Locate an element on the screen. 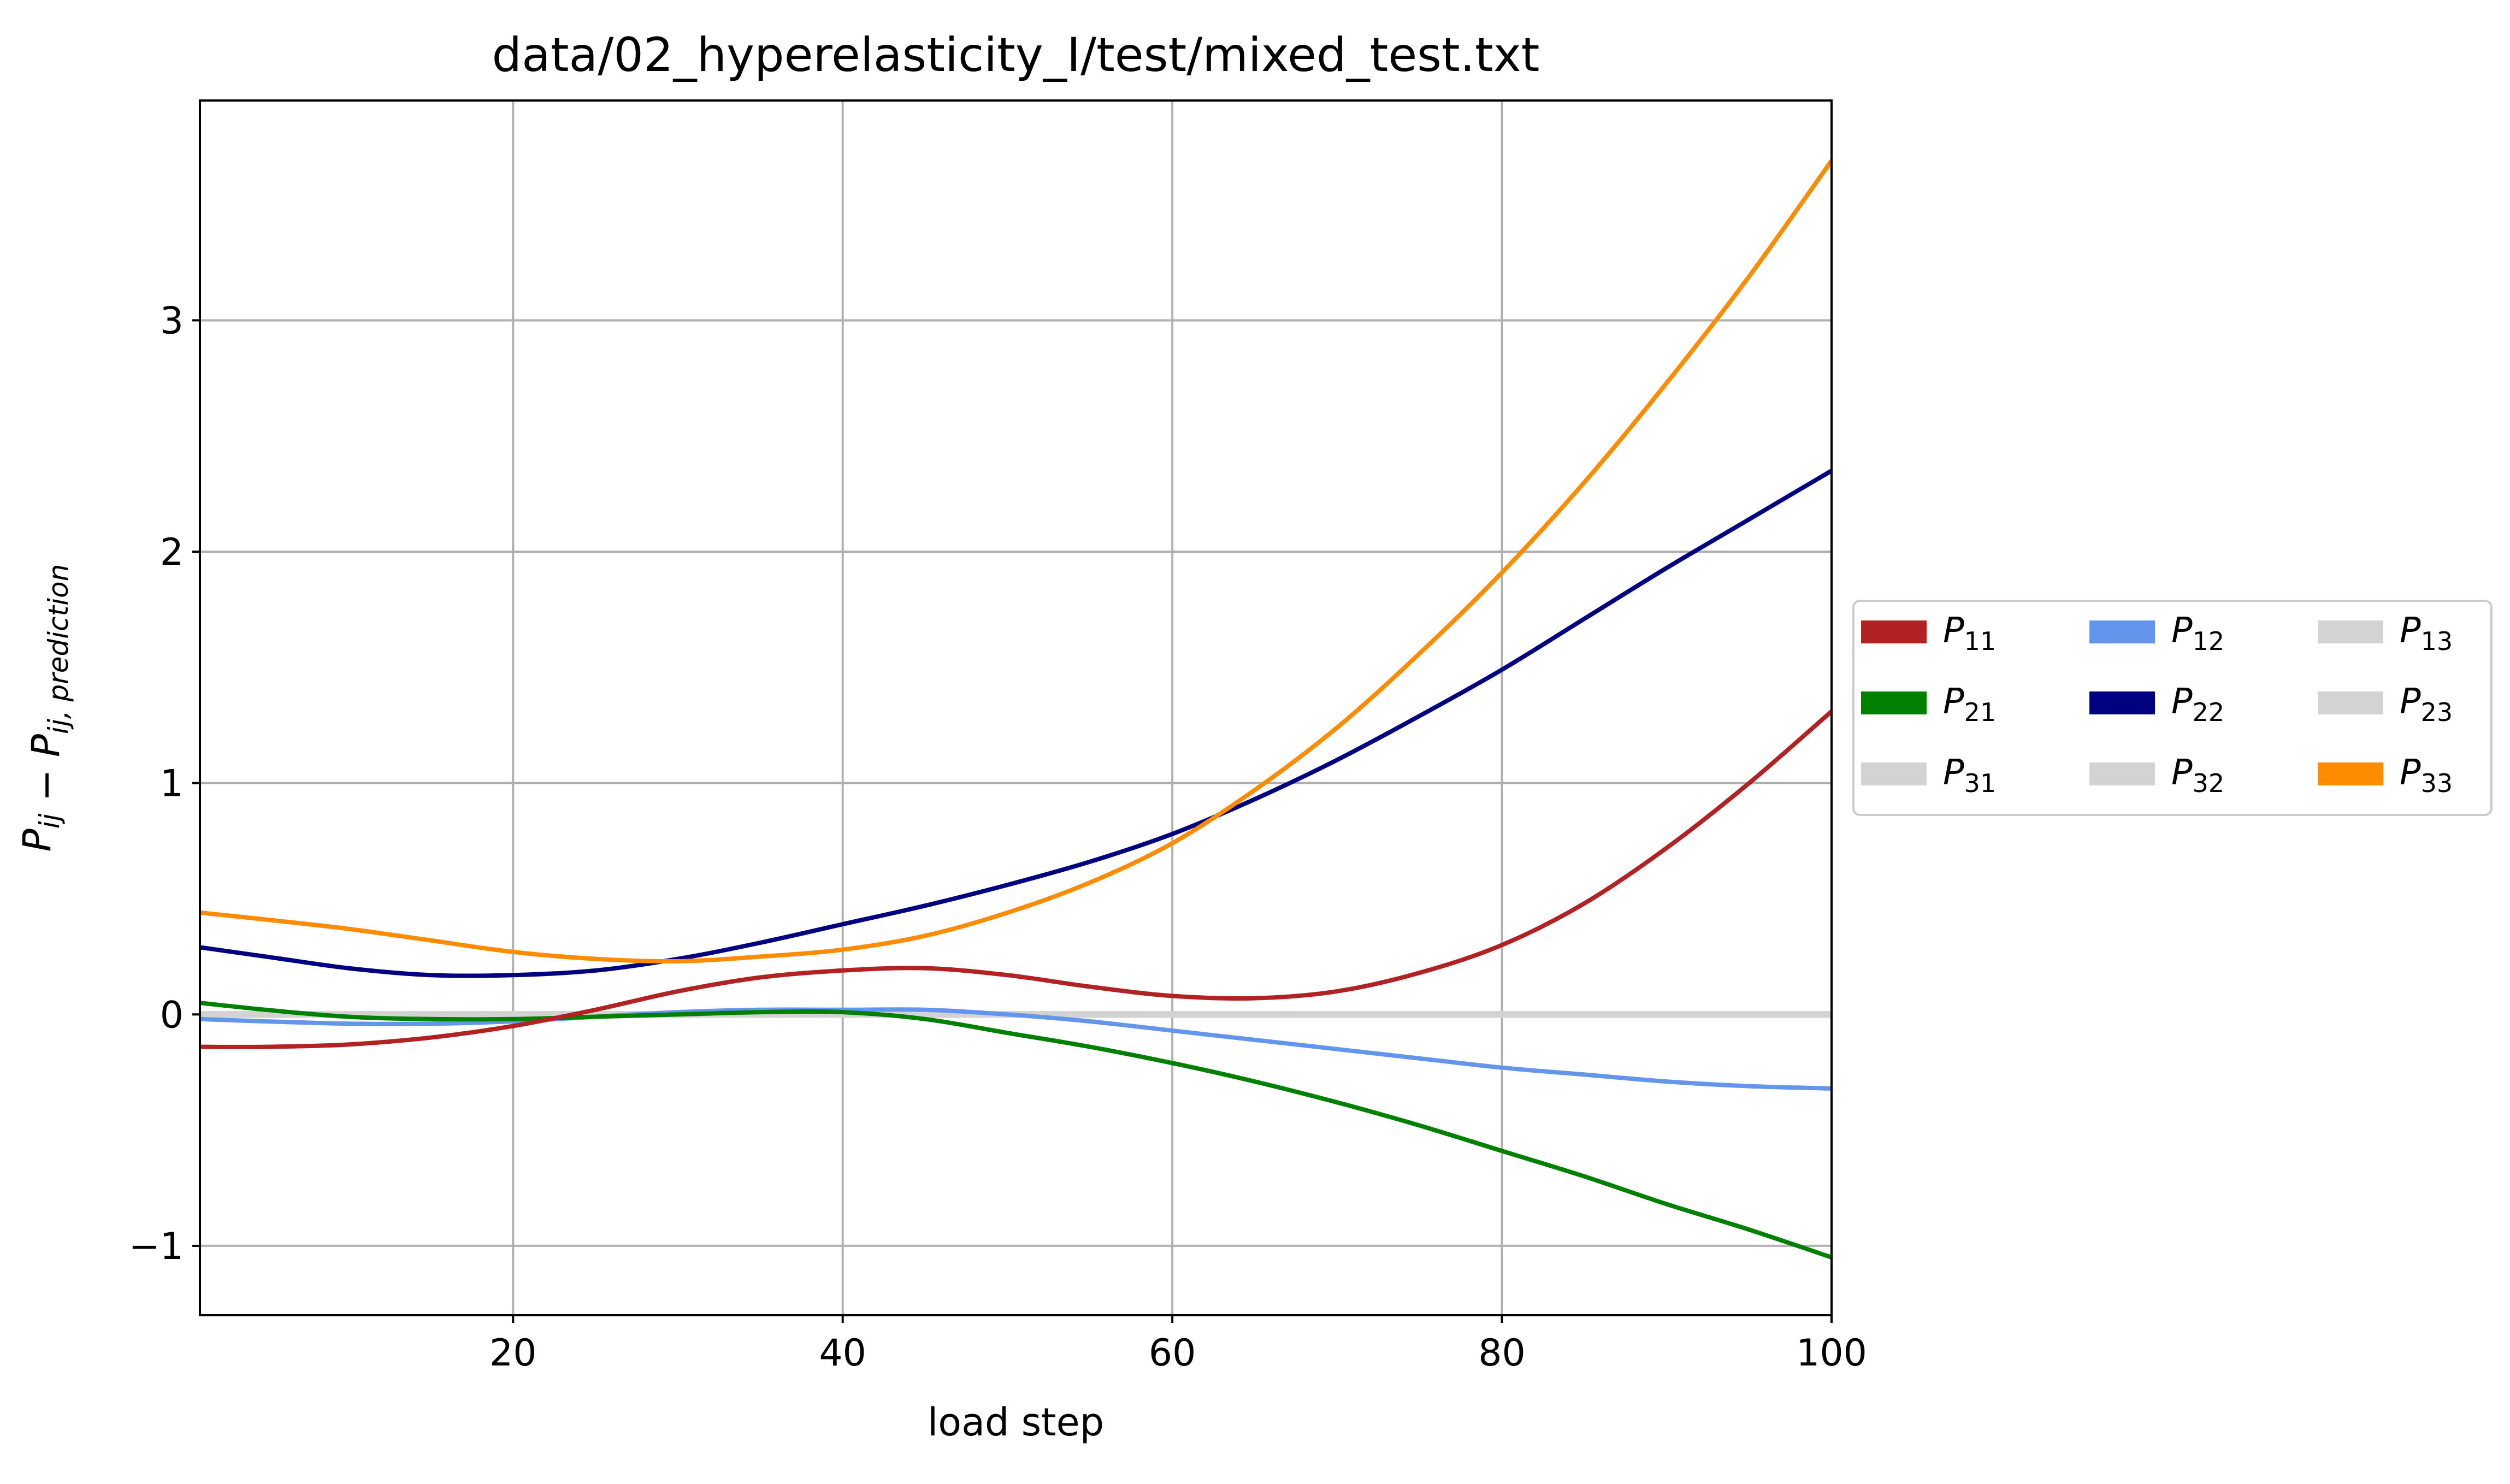  legend-label-p12: P12 is located at coordinates (2197, 633).